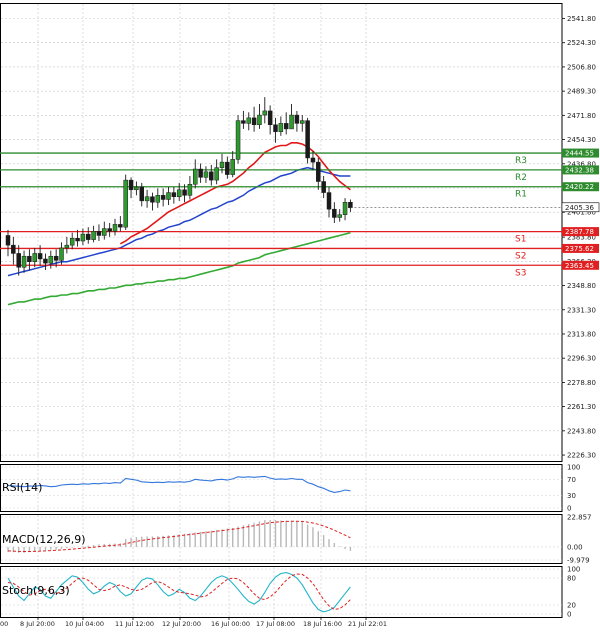  Describe the element at coordinates (179, 536) in the screenshot. I see `macd-signal-line` at that location.